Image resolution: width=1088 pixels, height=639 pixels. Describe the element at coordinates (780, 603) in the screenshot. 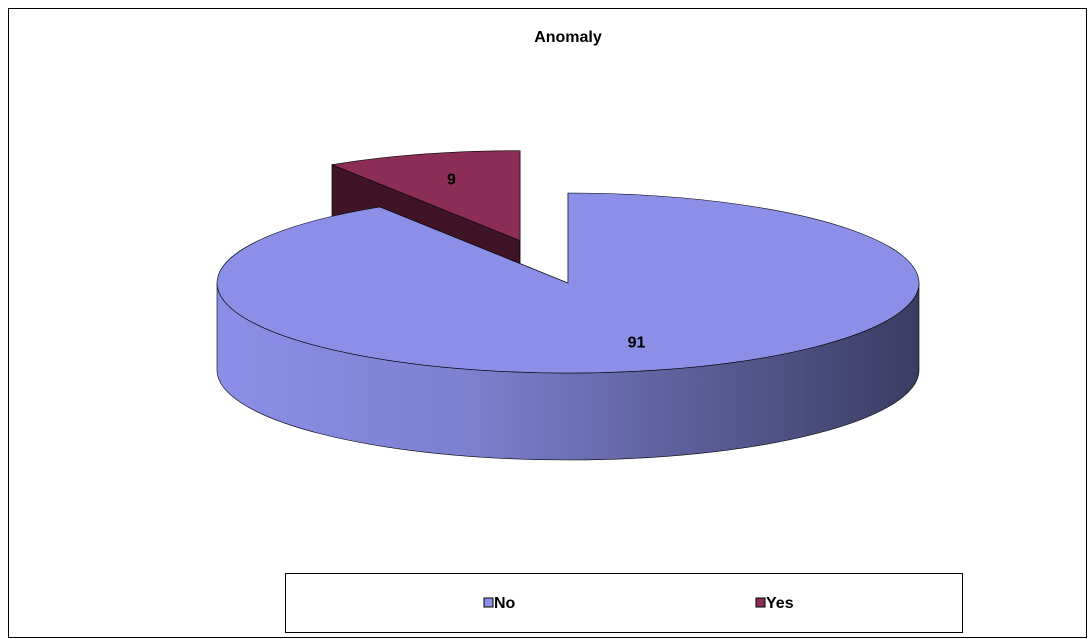

I see `legend-label: Yes` at that location.